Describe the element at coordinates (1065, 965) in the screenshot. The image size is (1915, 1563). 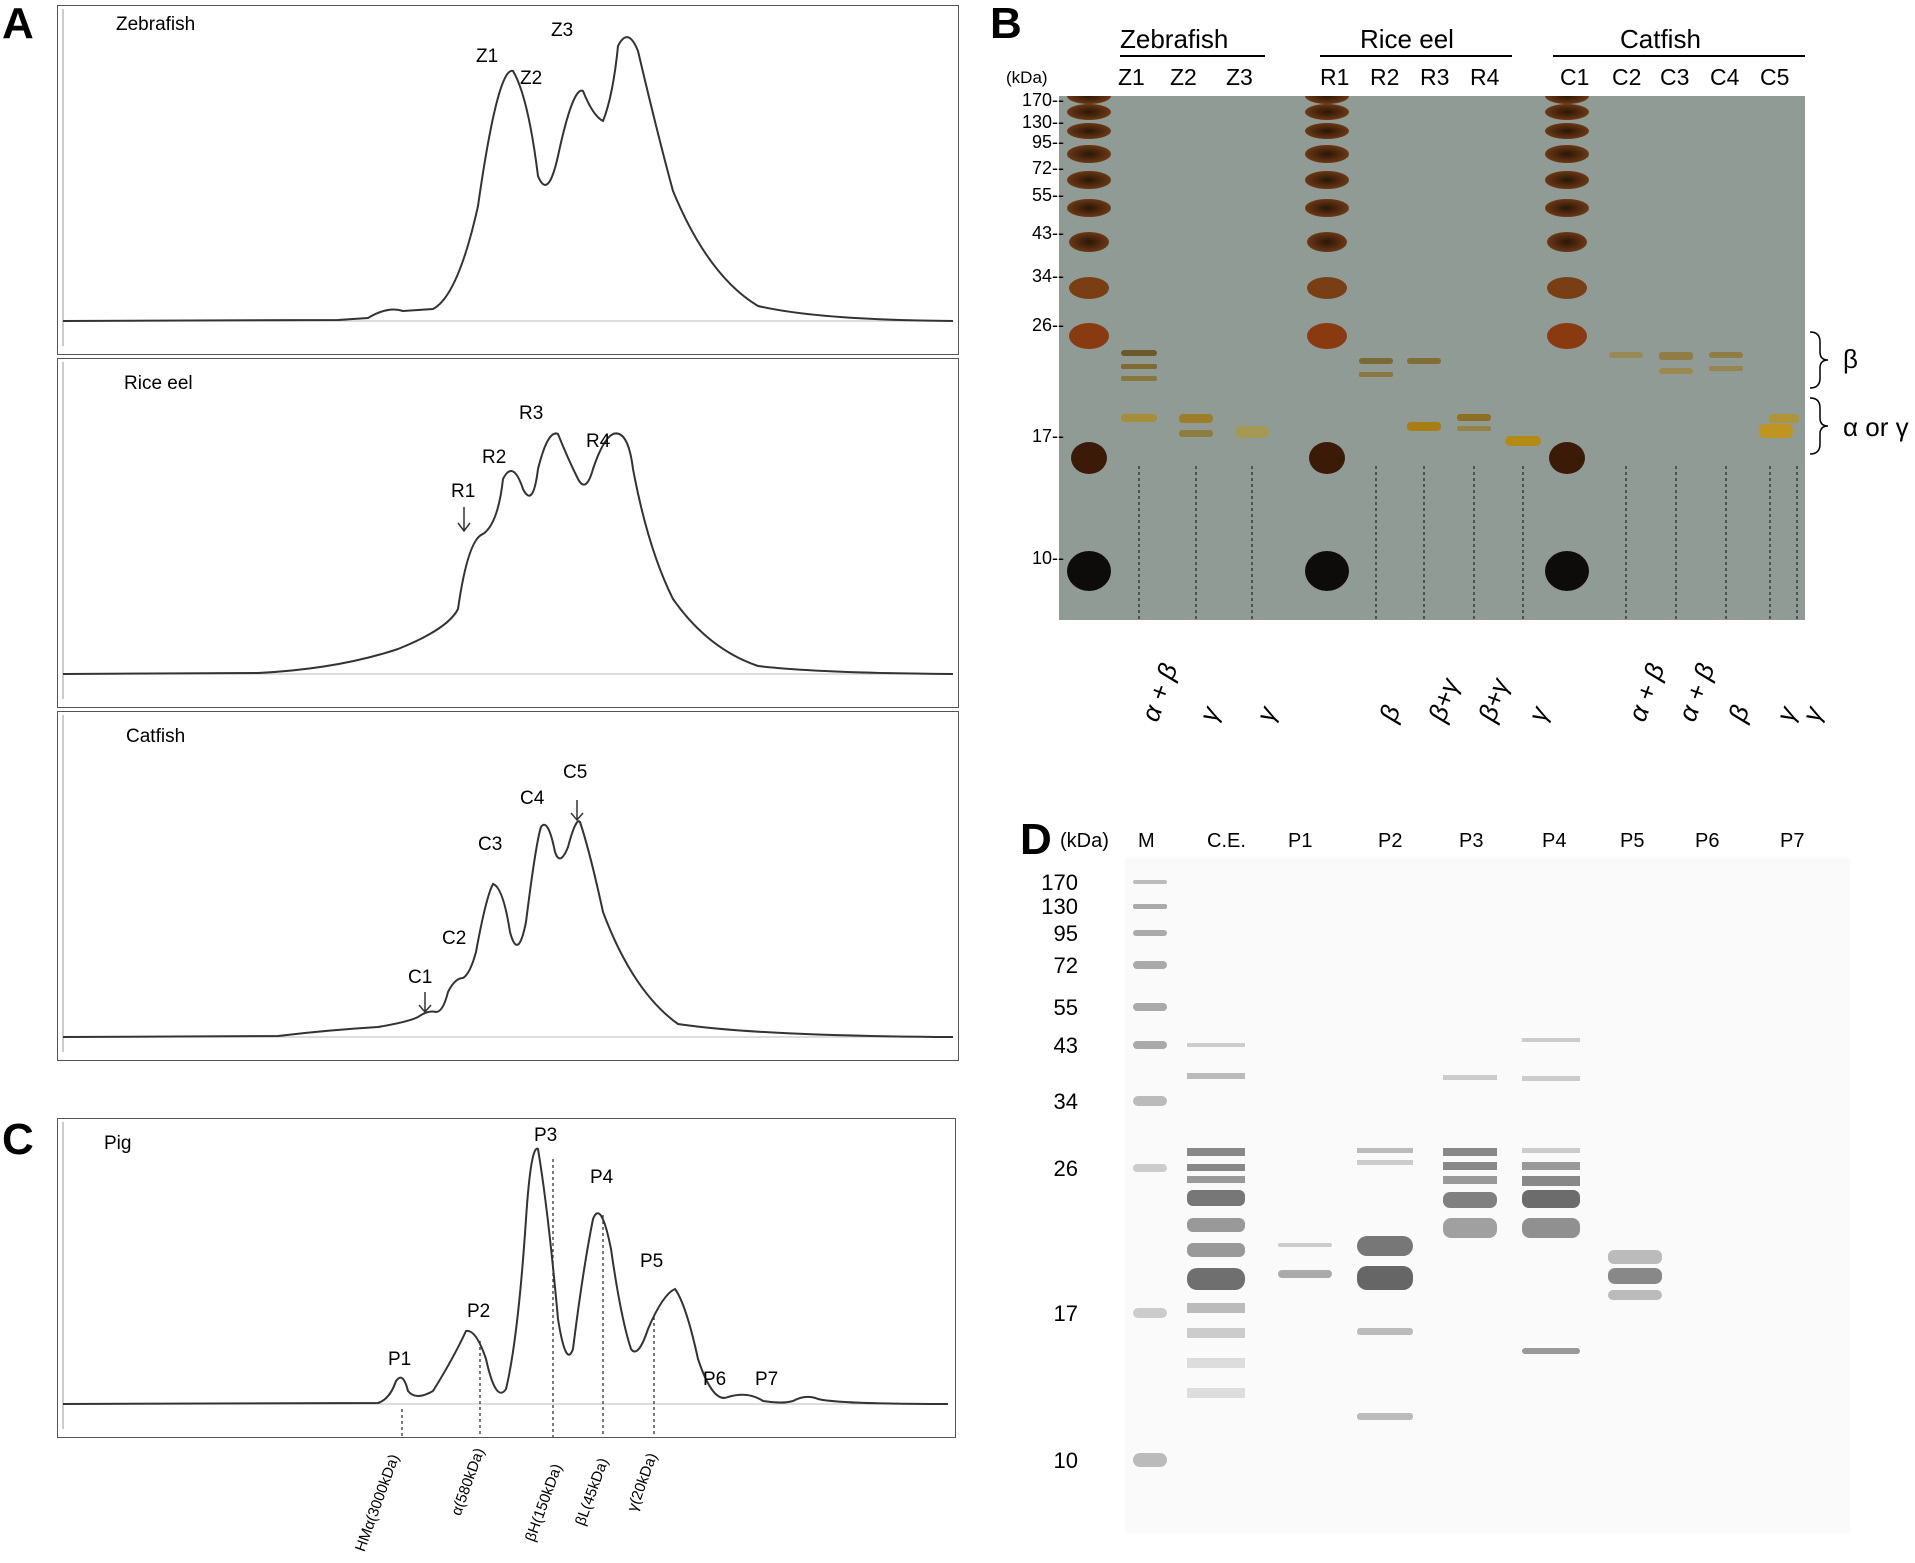
I see `mw-marker: 72` at that location.